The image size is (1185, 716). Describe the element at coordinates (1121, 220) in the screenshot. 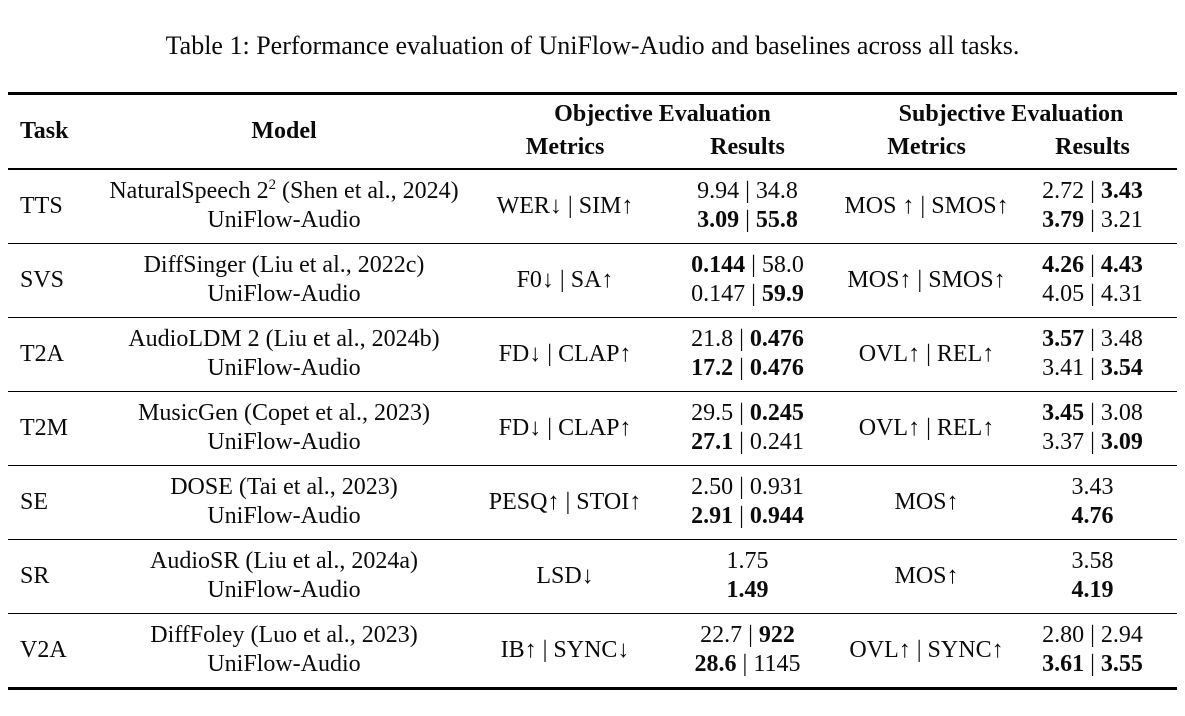

I see `result-value: 3.21` at that location.